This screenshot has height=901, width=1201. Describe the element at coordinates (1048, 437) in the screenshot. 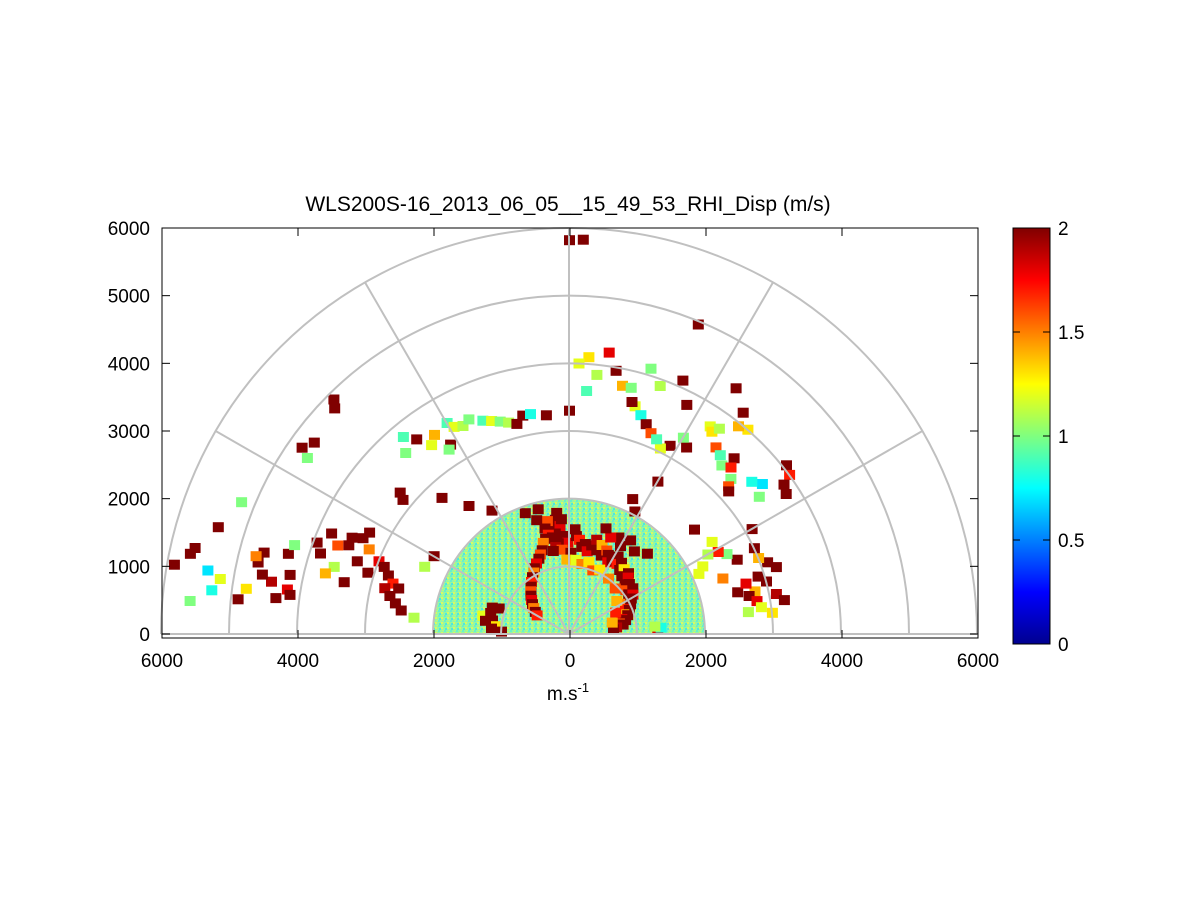

I see `colorbar: 0 0.5 1 1.5 2` at that location.